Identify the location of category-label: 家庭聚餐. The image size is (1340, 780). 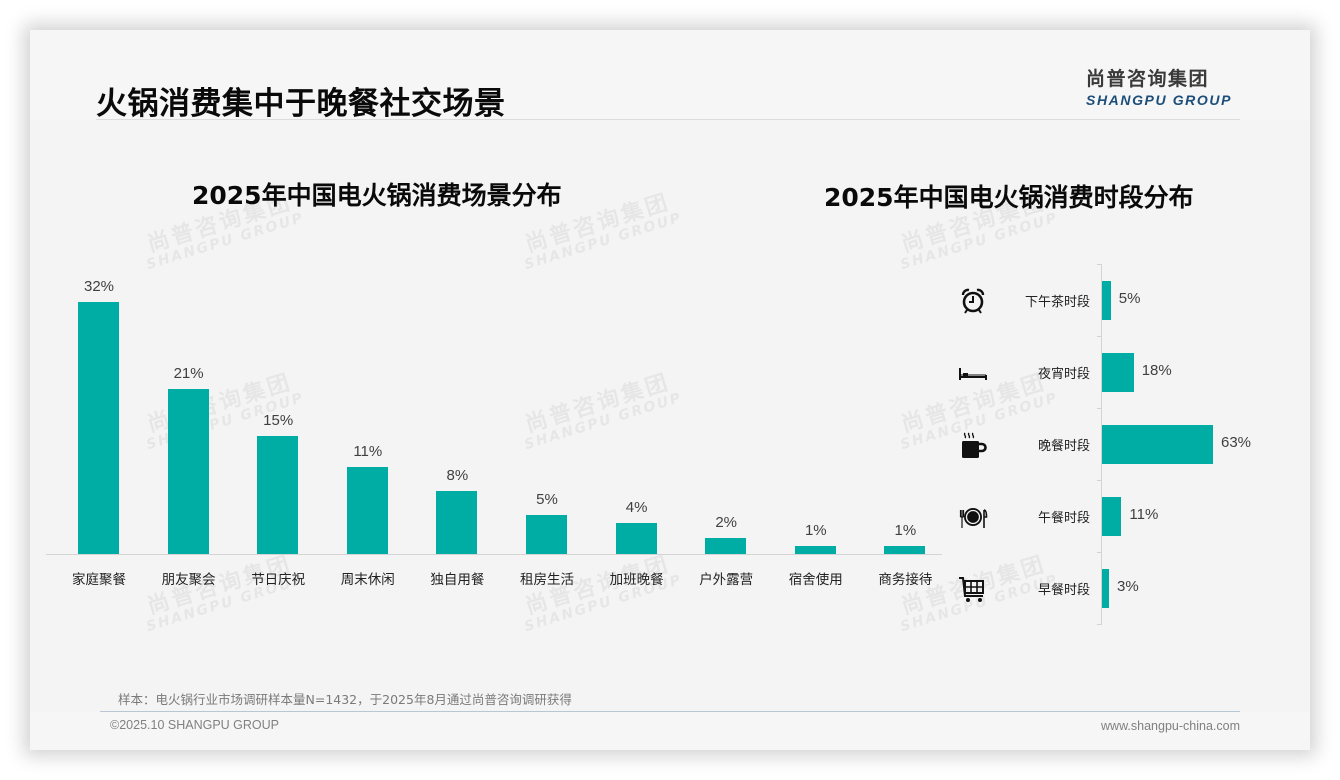
(99, 580).